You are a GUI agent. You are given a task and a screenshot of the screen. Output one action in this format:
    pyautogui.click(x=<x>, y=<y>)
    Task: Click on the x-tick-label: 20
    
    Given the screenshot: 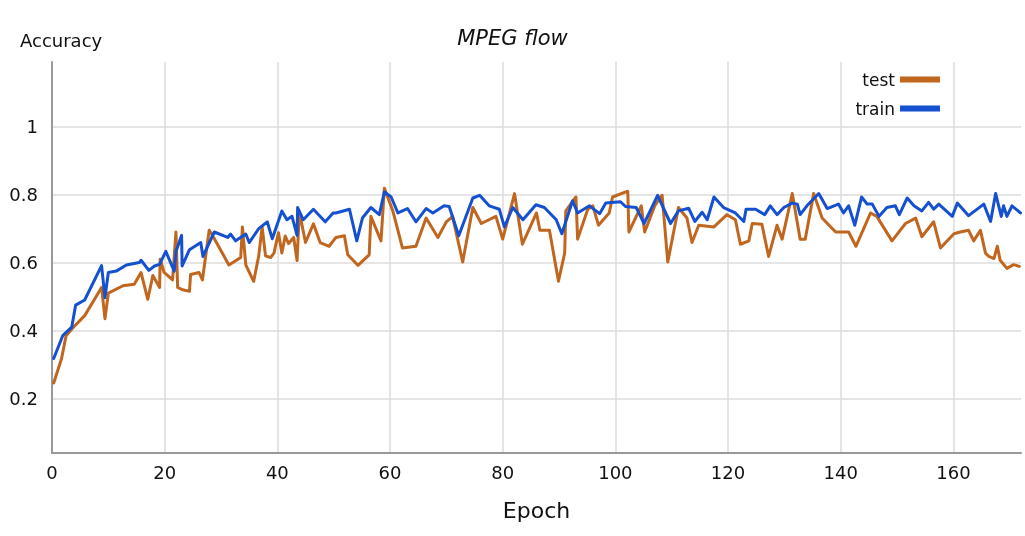 What is the action you would take?
    pyautogui.click(x=165, y=472)
    